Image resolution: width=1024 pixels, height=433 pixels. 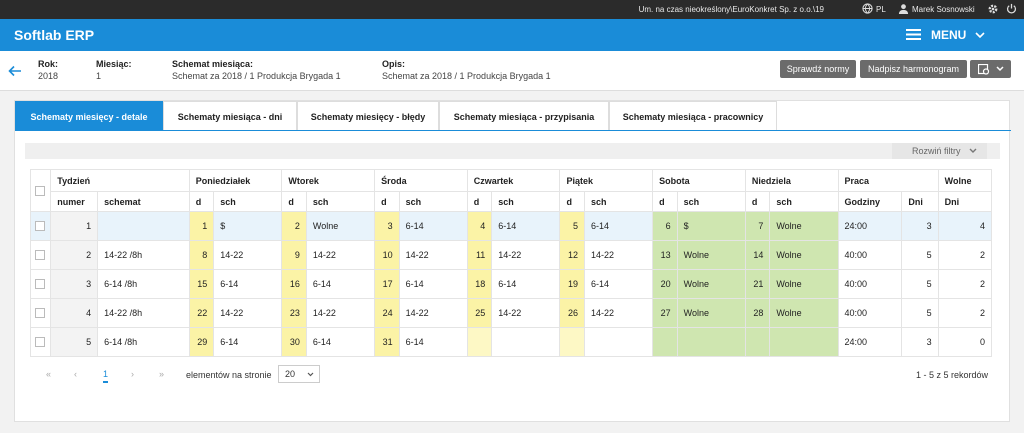 I want to click on cell-day: 4, so click(x=479, y=226).